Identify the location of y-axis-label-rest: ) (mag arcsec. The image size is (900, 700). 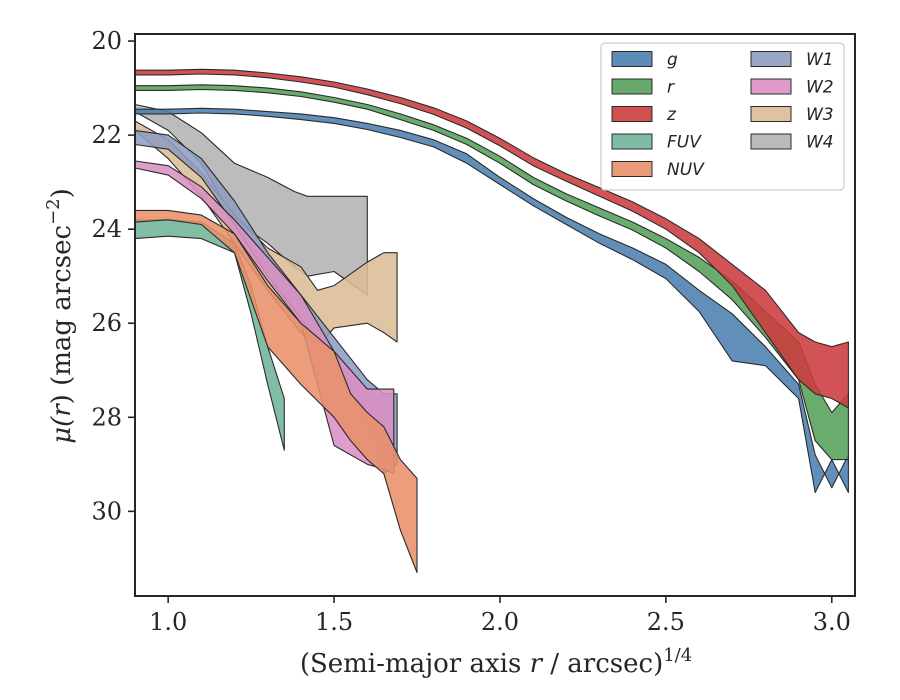
(62, 314).